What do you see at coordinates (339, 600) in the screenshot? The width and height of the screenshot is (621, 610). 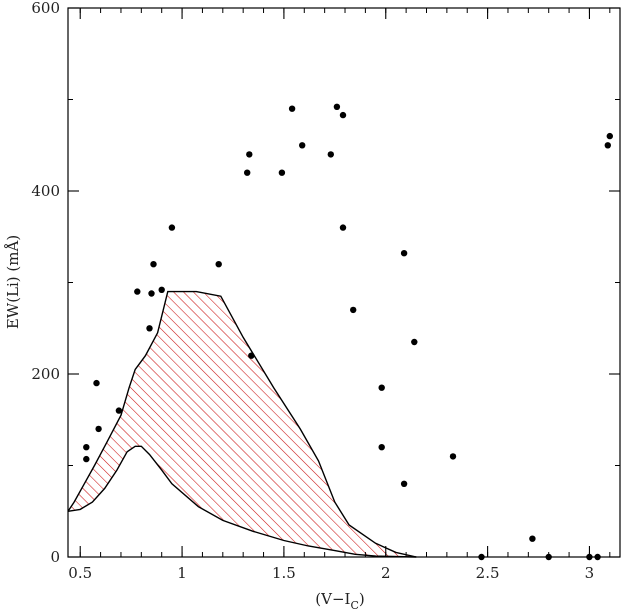 I see `x-axis-label: (V−IC)` at bounding box center [339, 600].